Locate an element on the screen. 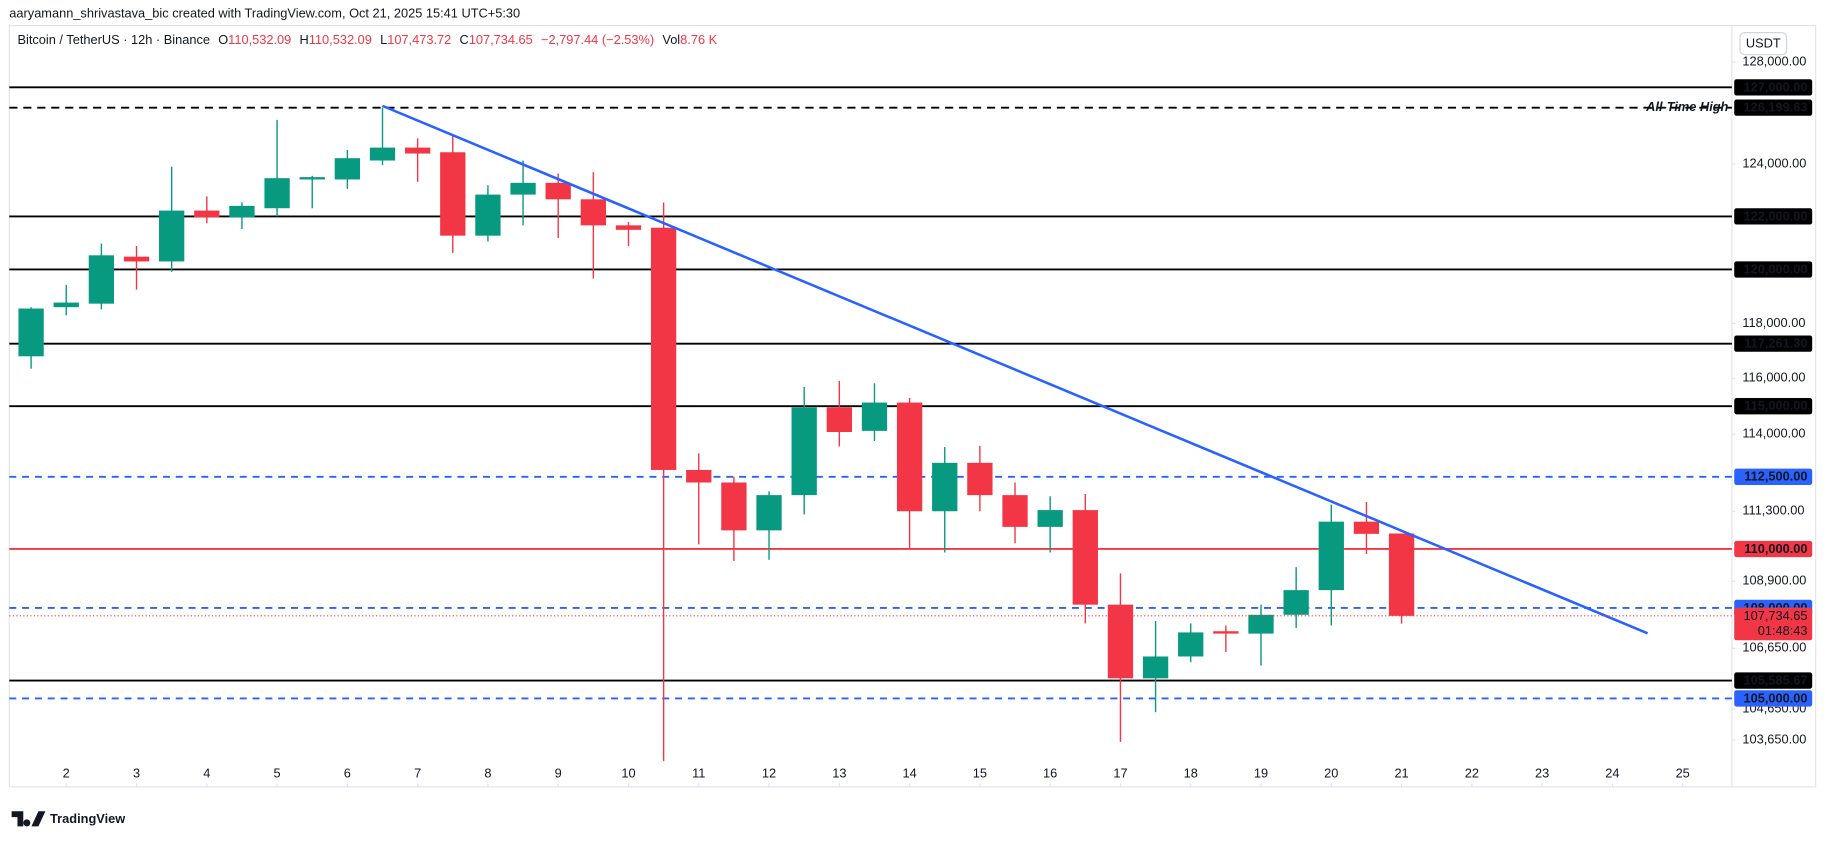 This screenshot has height=849, width=1825. last-price-box is located at coordinates (1773, 624).